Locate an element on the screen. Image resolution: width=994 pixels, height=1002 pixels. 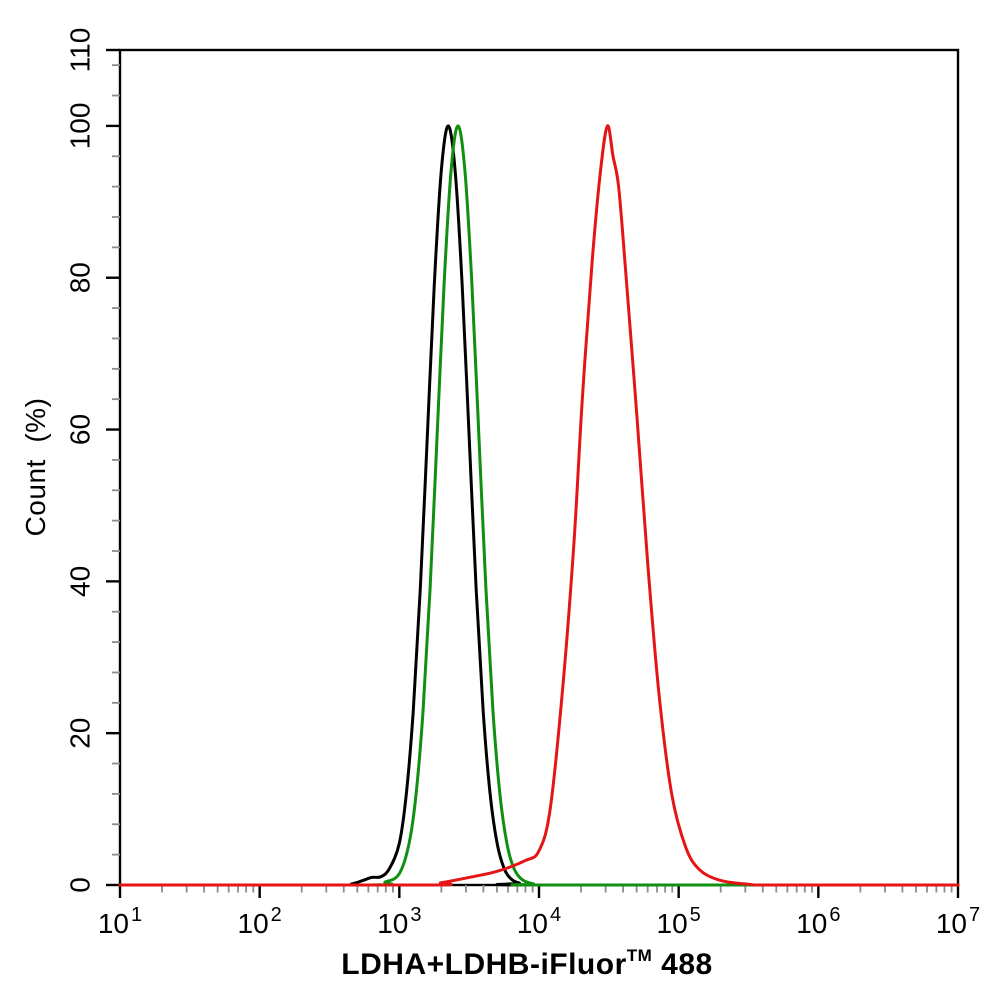
x-axis-title-tail: 488 is located at coordinates (682, 964).